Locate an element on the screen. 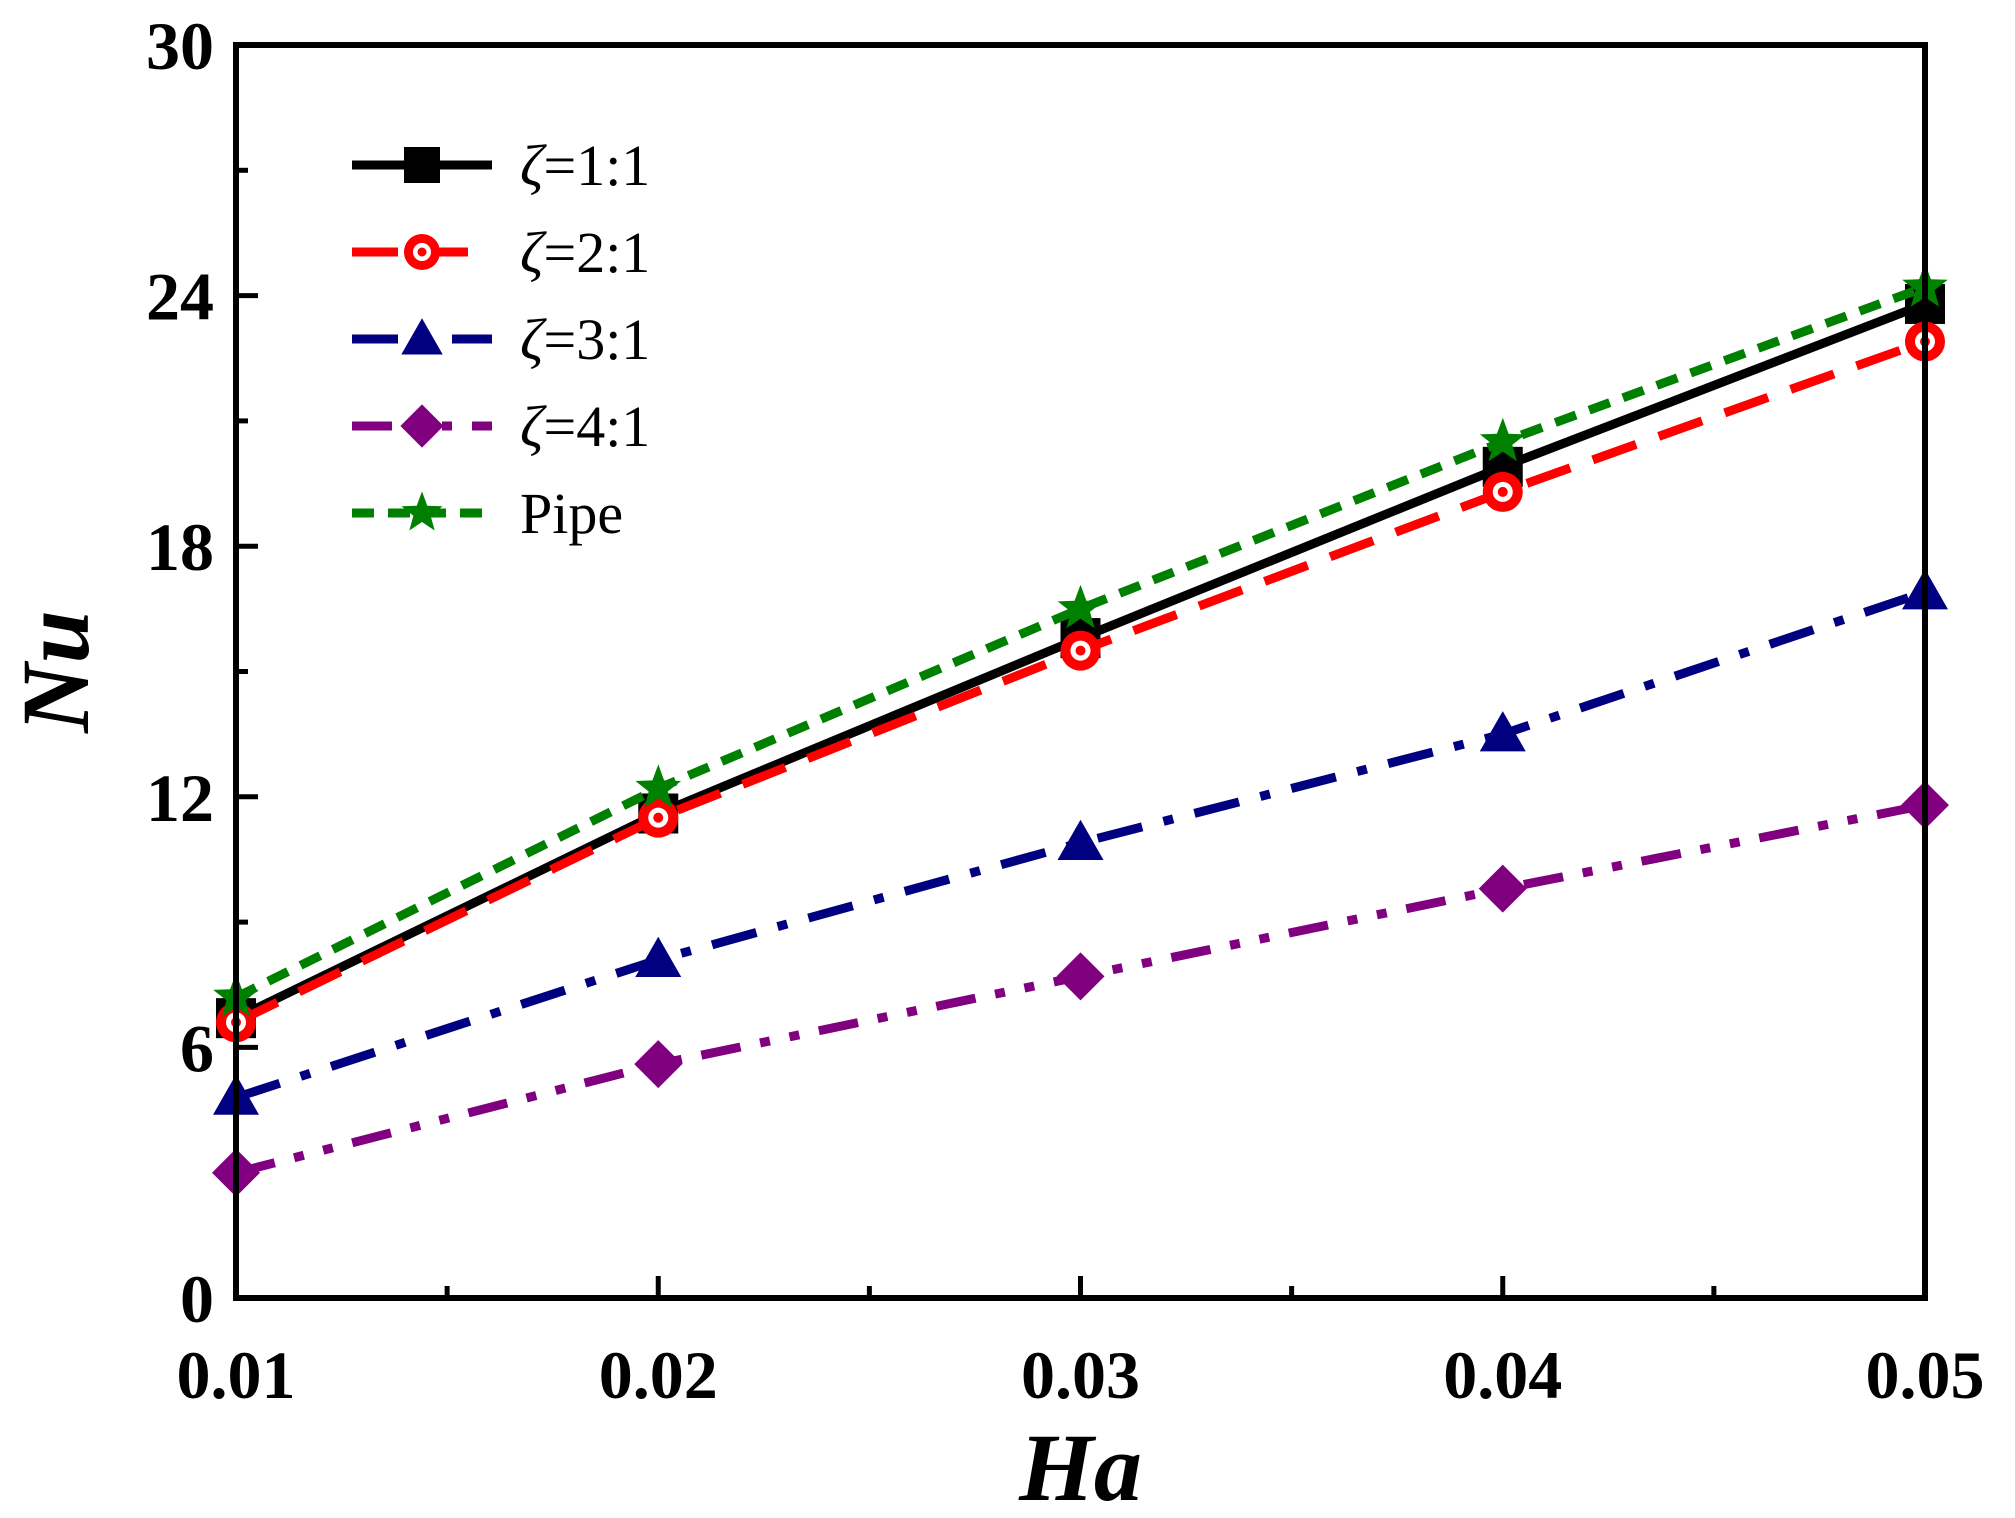 This screenshot has height=1518, width=2015. legend-label: ζ=1:1 is located at coordinates (585, 165).